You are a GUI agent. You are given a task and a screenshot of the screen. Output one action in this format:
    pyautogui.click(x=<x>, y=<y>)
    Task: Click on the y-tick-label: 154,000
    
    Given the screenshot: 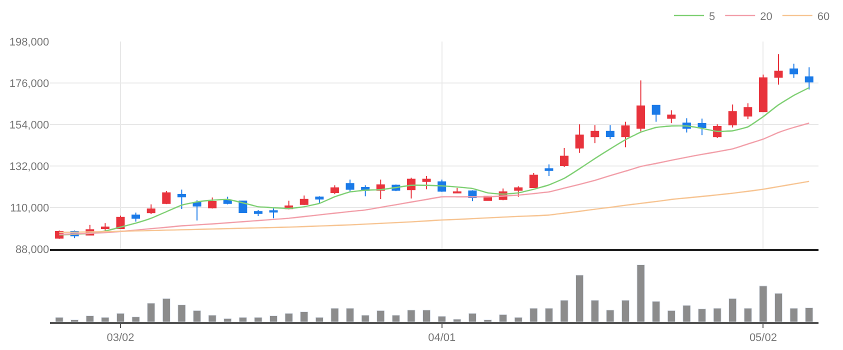 What is the action you would take?
    pyautogui.click(x=29, y=125)
    